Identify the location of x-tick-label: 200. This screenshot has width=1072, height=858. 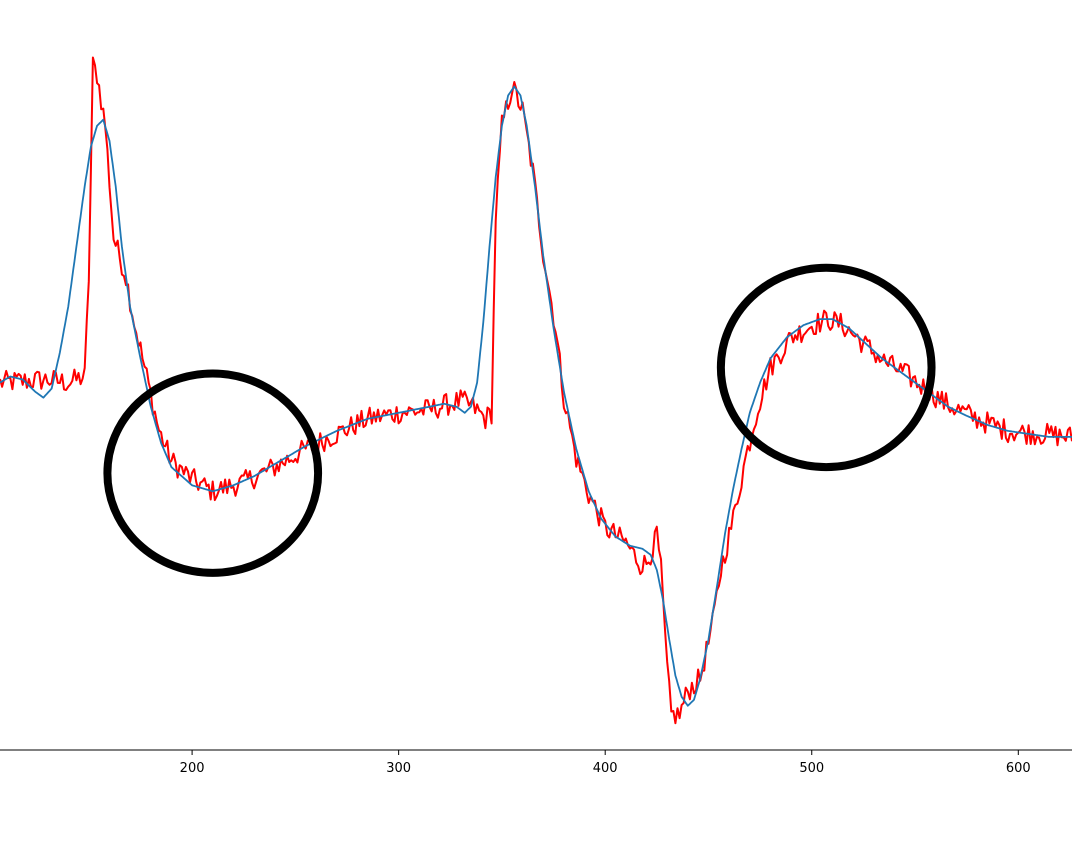
(192, 768).